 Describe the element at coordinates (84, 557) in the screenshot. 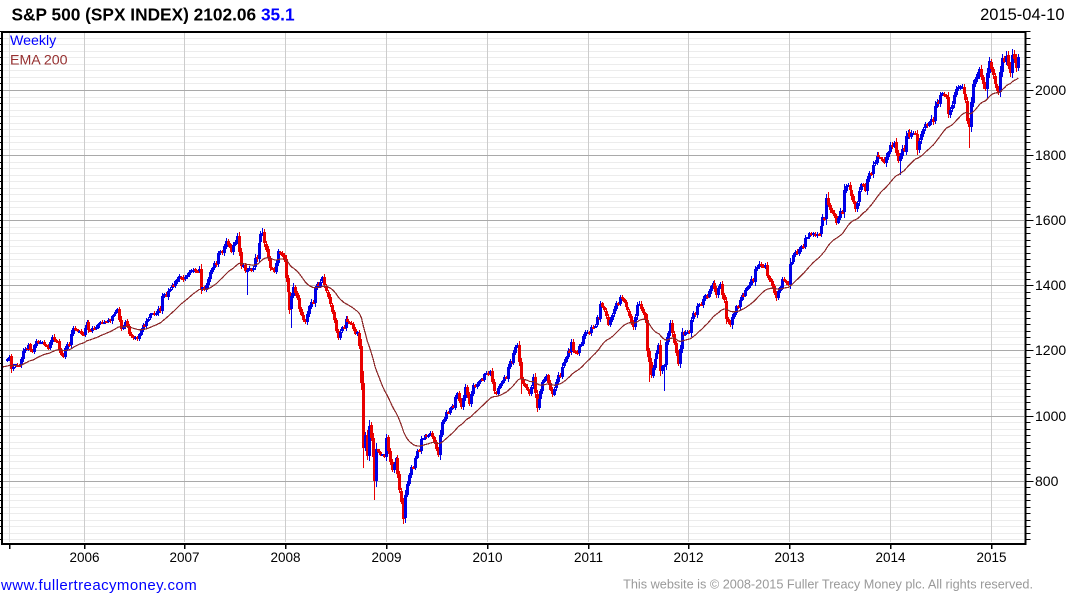

I see `svg-text: 2006` at that location.